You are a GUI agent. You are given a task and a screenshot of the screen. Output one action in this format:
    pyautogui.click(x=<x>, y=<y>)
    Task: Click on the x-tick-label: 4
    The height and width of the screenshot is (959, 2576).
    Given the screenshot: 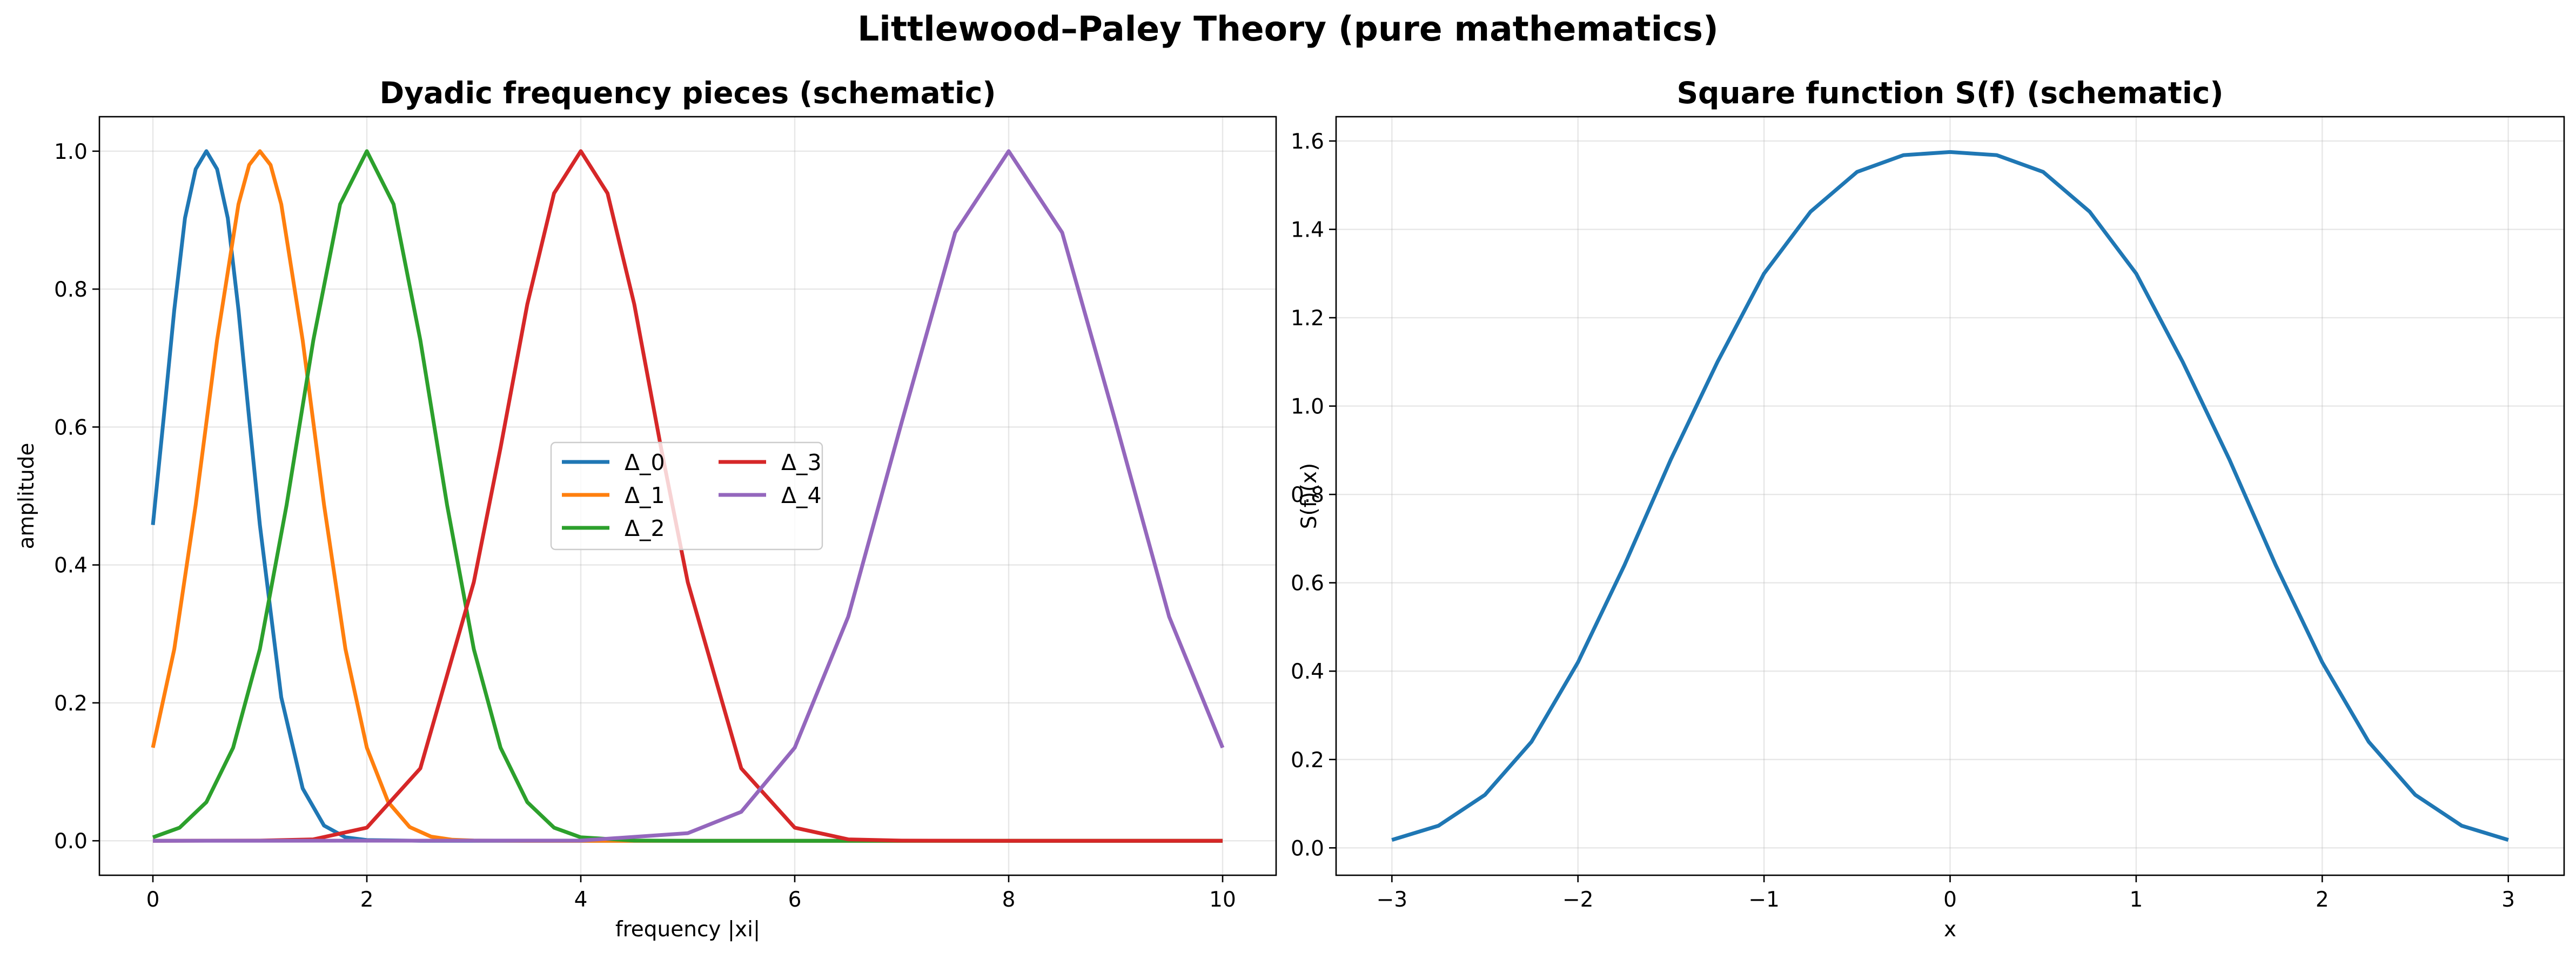 What is the action you would take?
    pyautogui.click(x=581, y=900)
    